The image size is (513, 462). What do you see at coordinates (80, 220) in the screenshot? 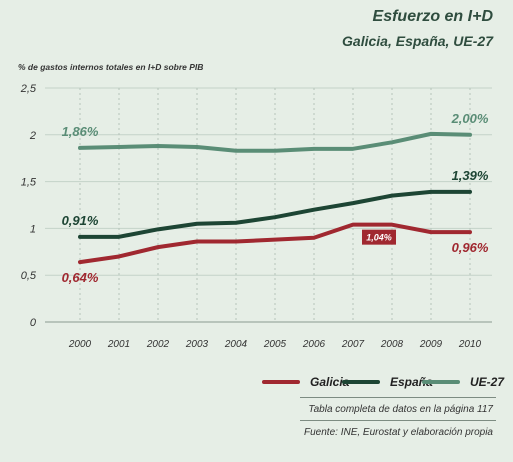
I see `data-label: 0,91%` at bounding box center [80, 220].